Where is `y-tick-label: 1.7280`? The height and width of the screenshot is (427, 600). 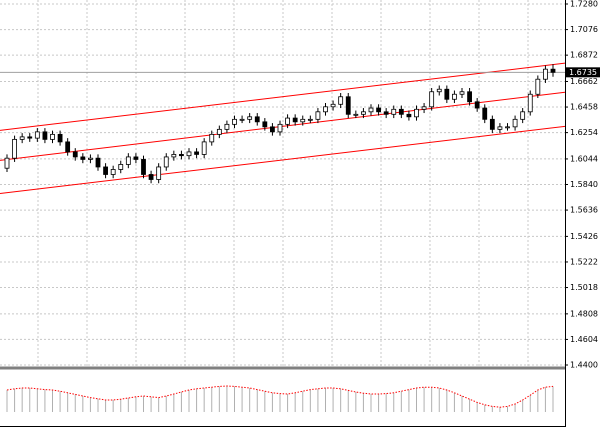
y-tick-label: 1.7280 is located at coordinates (584, 4).